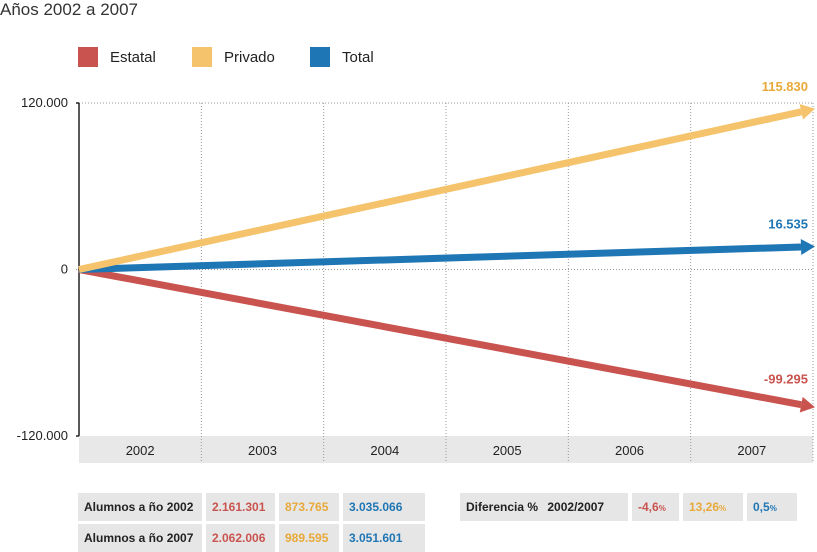 This screenshot has height=552, width=817. Describe the element at coordinates (180, 538) in the screenshot. I see `row-label-year: 2007` at that location.